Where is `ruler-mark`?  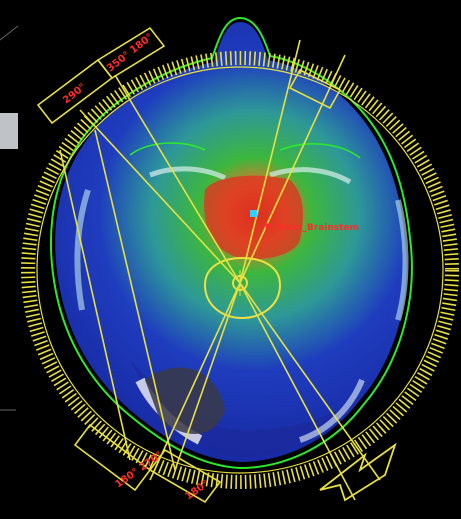
ruler-mark is located at coordinates (9, 33).